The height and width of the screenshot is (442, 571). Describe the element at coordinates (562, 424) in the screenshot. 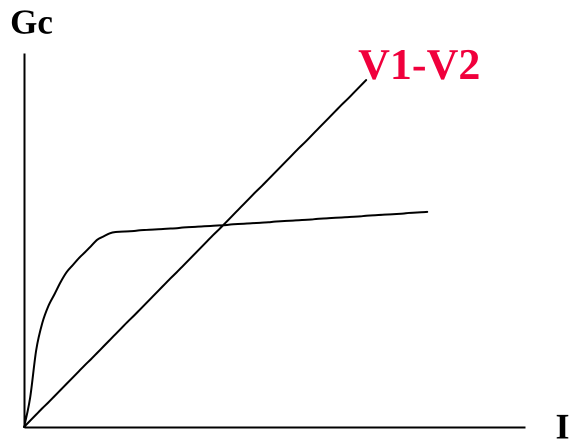

I see `x-axis-title: I` at that location.